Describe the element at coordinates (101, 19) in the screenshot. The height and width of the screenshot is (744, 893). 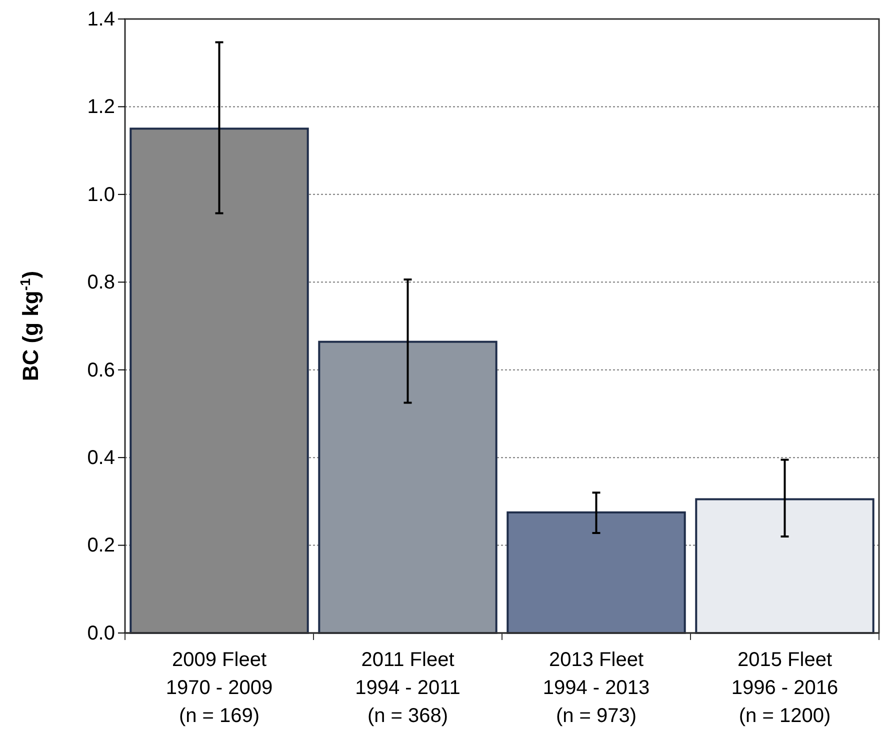
I see `y-tick-label: 1.4` at that location.